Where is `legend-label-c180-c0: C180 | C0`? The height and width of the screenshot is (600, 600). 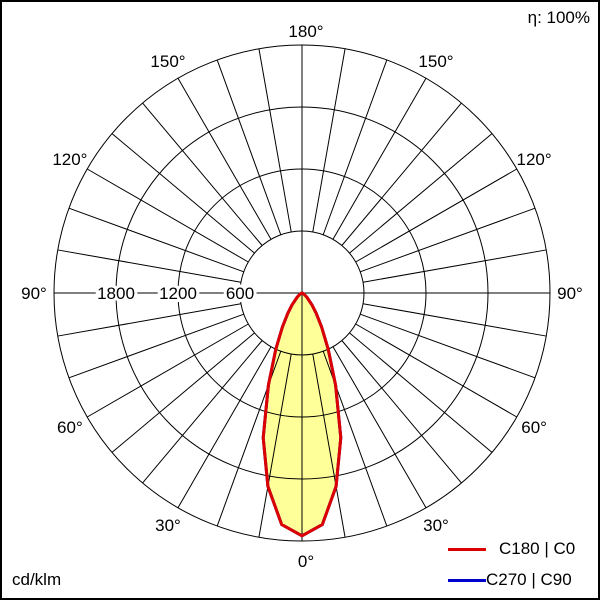
legend-label-c180-c0: C180 | C0 is located at coordinates (537, 548).